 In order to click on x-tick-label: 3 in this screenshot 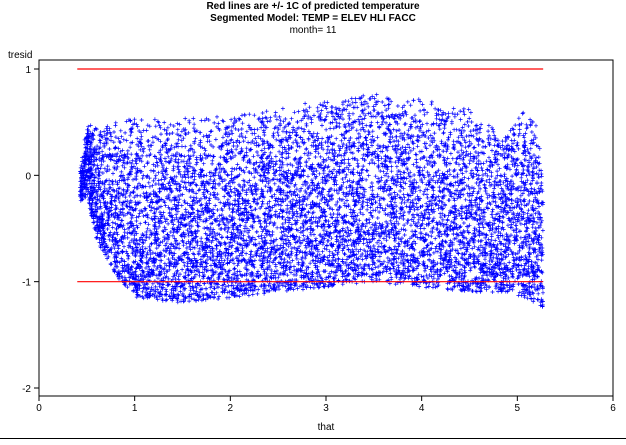, I will do `click(326, 408)`.